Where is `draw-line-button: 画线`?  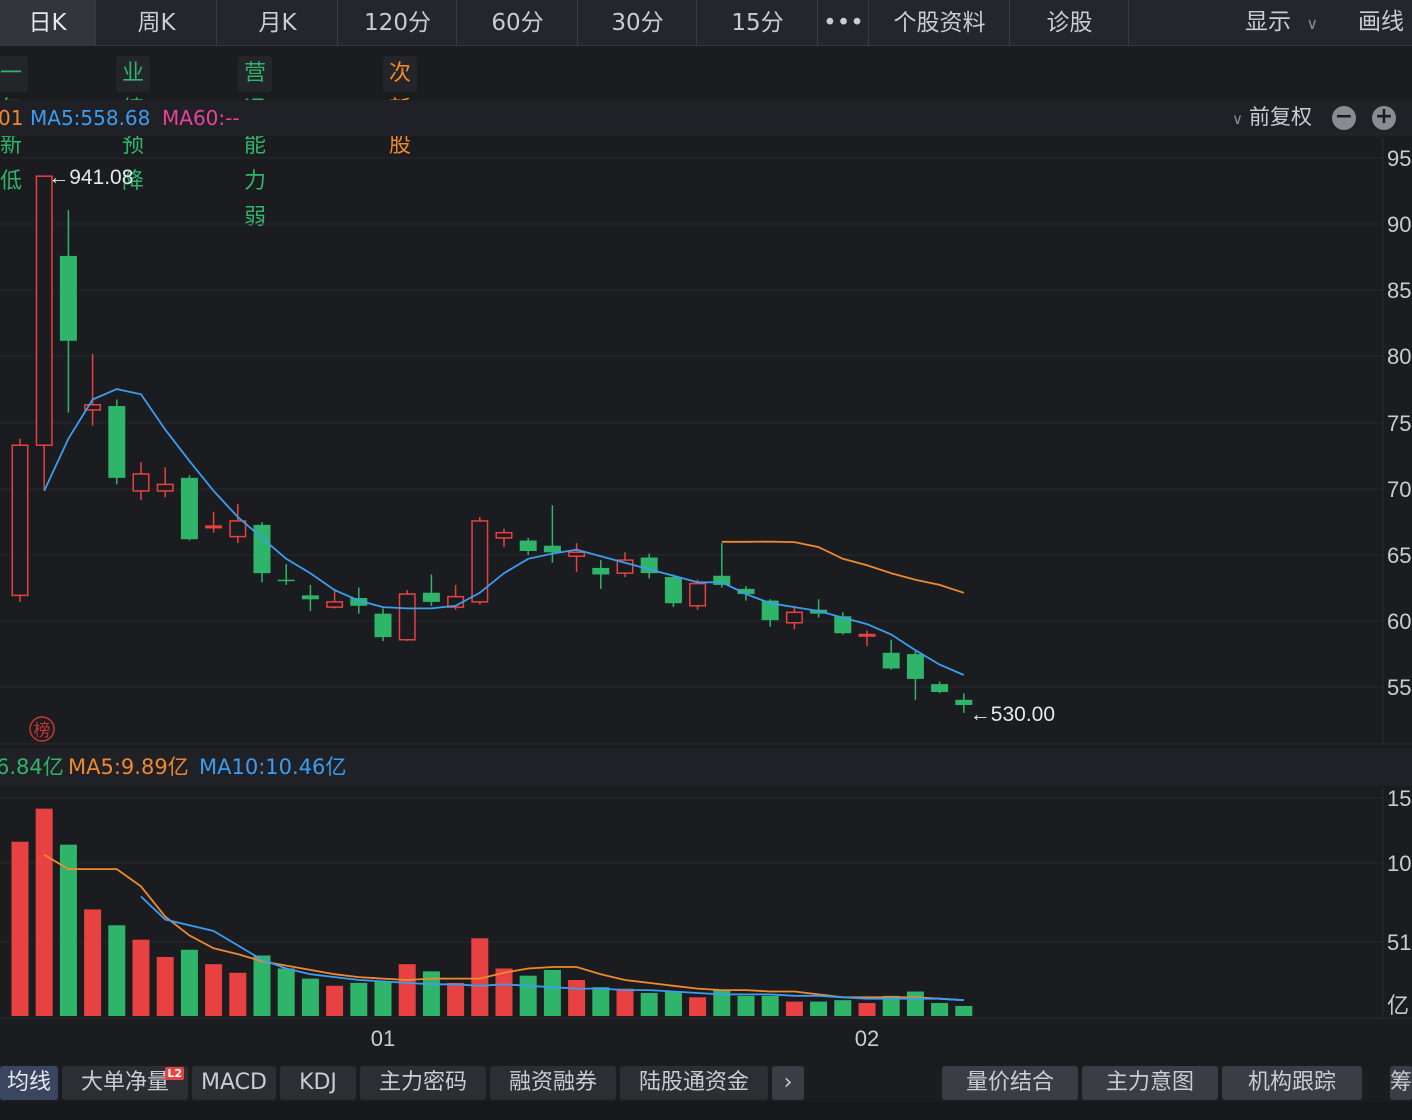
draw-line-button: 画线 is located at coordinates (1381, 22).